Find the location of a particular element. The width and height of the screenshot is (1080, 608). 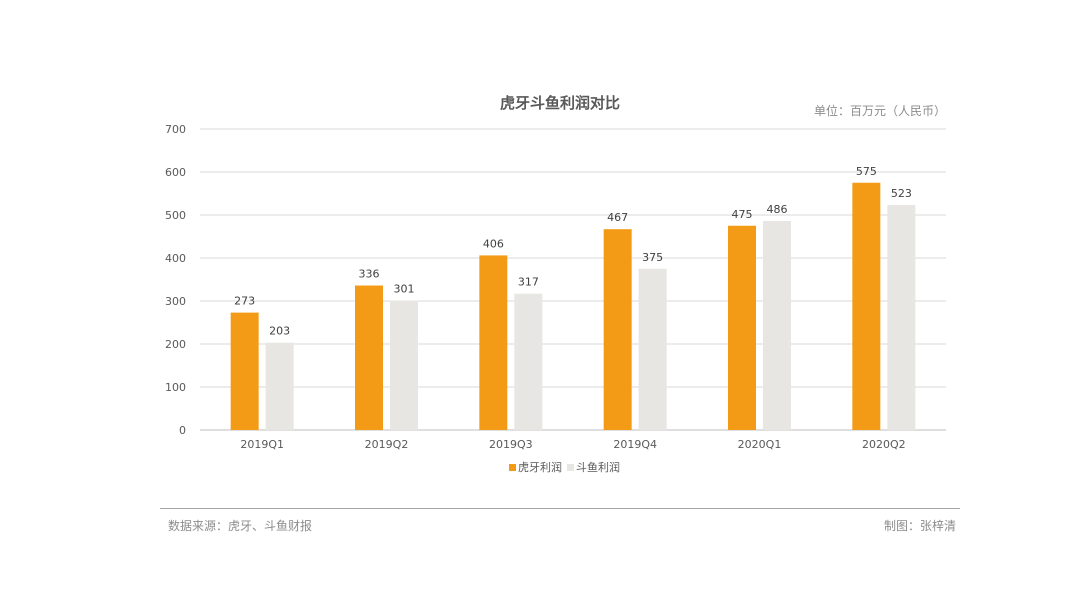

y-tick-label: 300 is located at coordinates (175, 301).